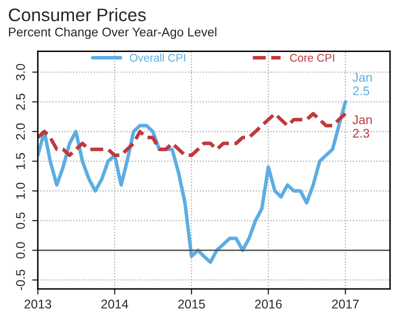  Describe the element at coordinates (77, 15) in the screenshot. I see `chart-title: Consumer Prices` at that location.